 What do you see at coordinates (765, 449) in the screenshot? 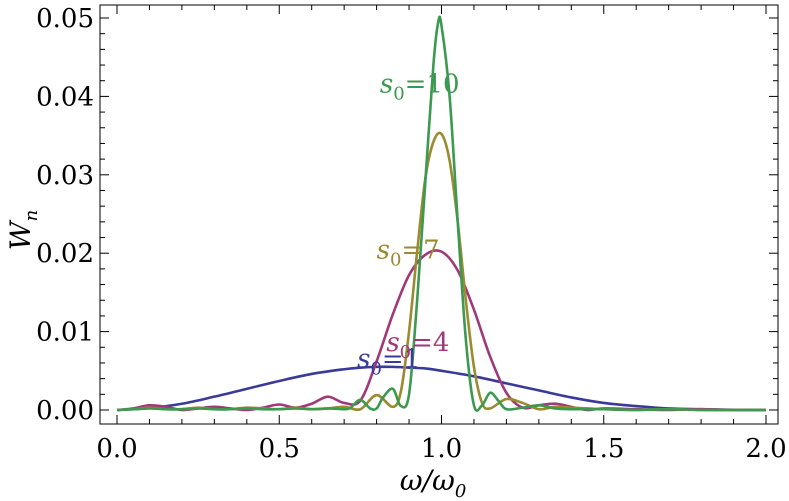
I see `x-tick-label: 2.0` at bounding box center [765, 449].